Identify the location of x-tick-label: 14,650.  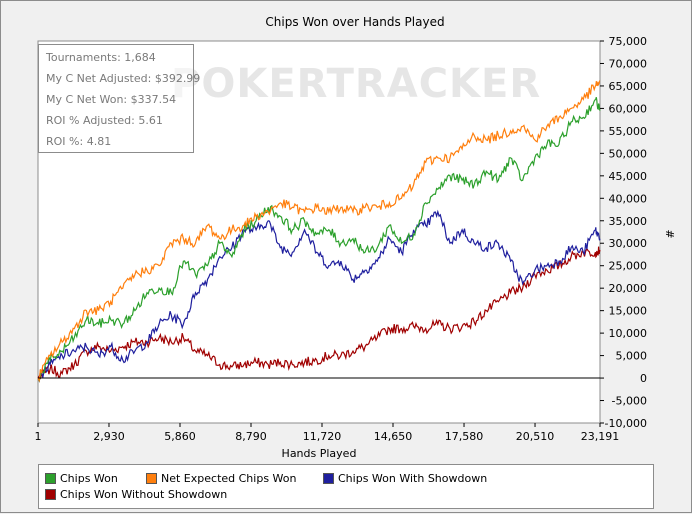
(393, 436).